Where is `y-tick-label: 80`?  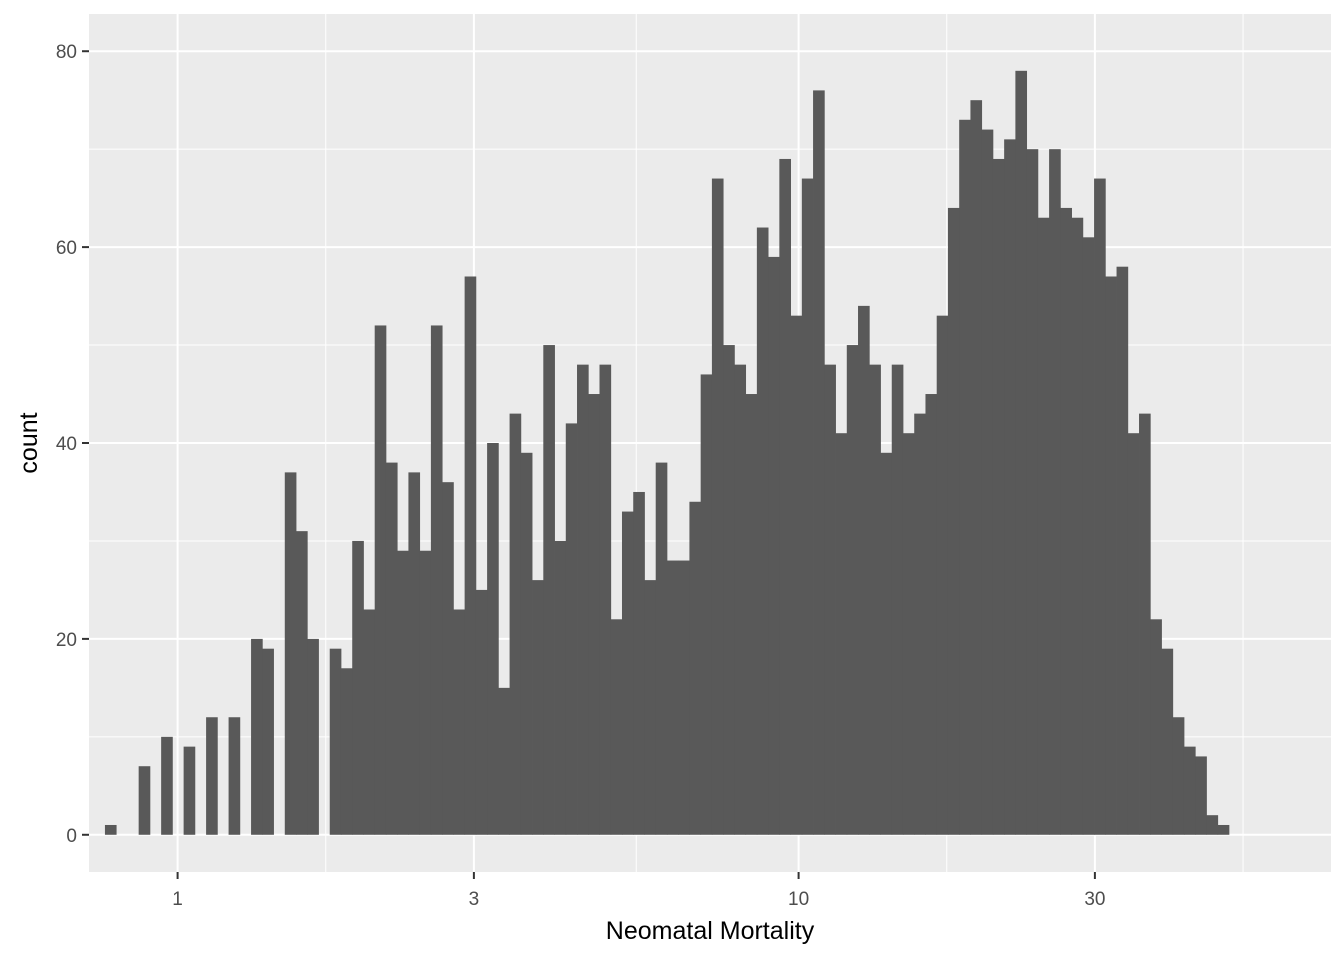
y-tick-label: 80 is located at coordinates (66, 52).